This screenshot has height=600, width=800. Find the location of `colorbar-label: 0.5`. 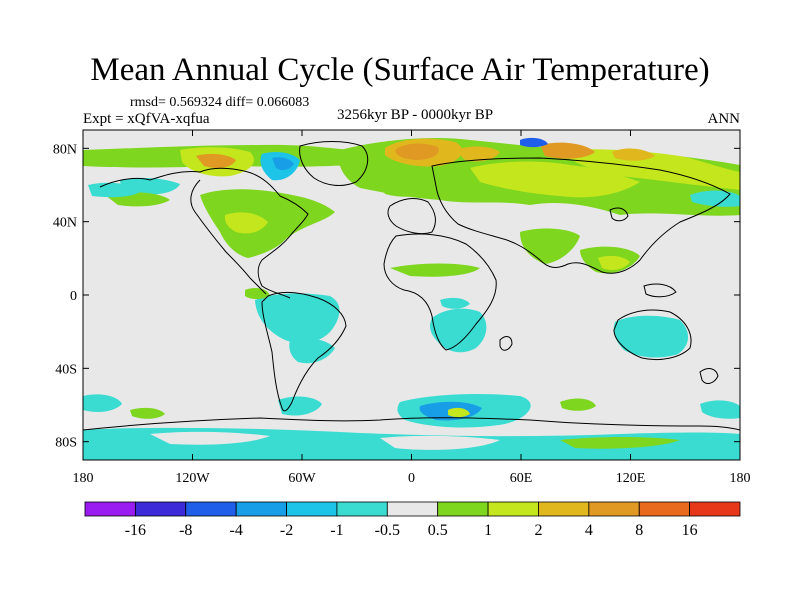

colorbar-label: 0.5 is located at coordinates (438, 530).